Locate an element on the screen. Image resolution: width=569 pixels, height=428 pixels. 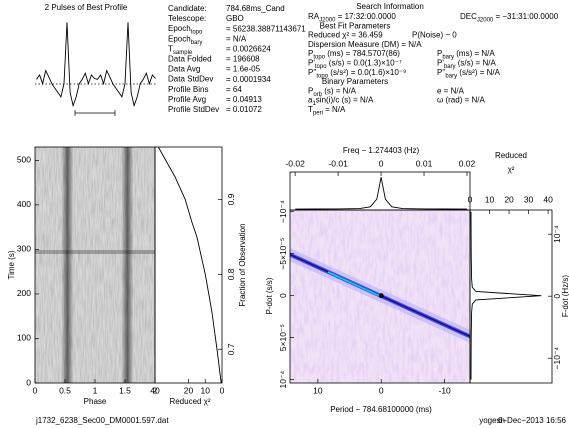
info-text: Epochtopo is located at coordinates (185, 29).